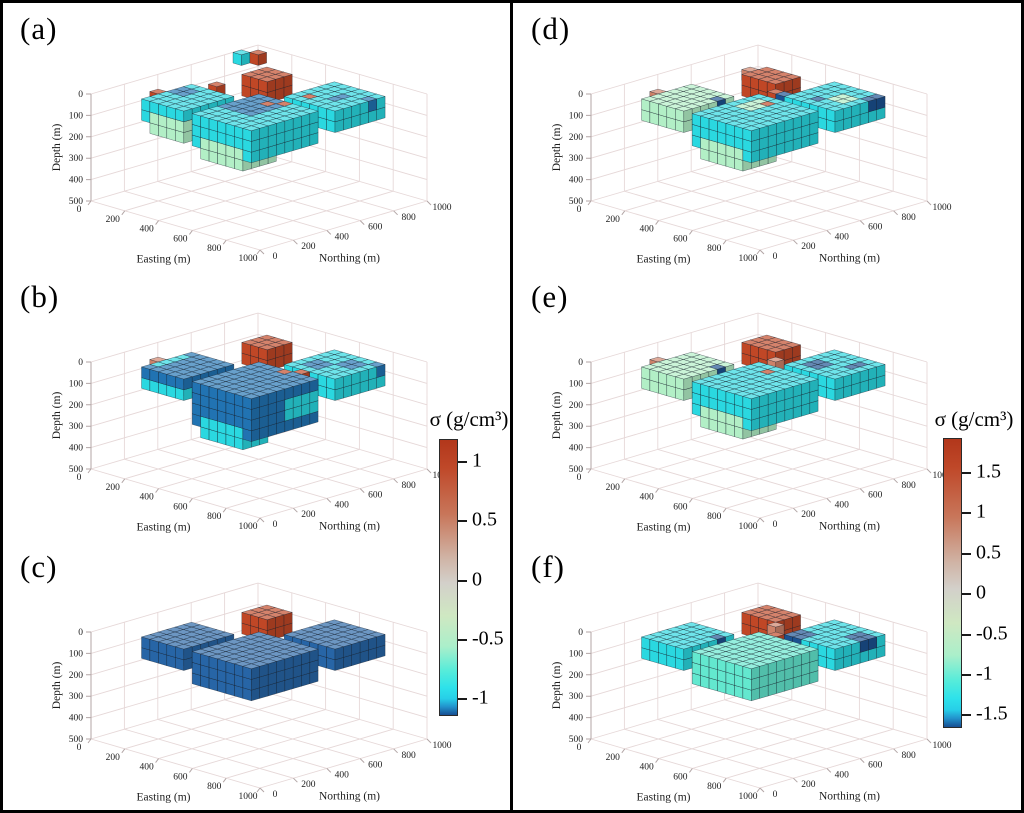  I want to click on panel-label-f: (f), so click(548, 566).